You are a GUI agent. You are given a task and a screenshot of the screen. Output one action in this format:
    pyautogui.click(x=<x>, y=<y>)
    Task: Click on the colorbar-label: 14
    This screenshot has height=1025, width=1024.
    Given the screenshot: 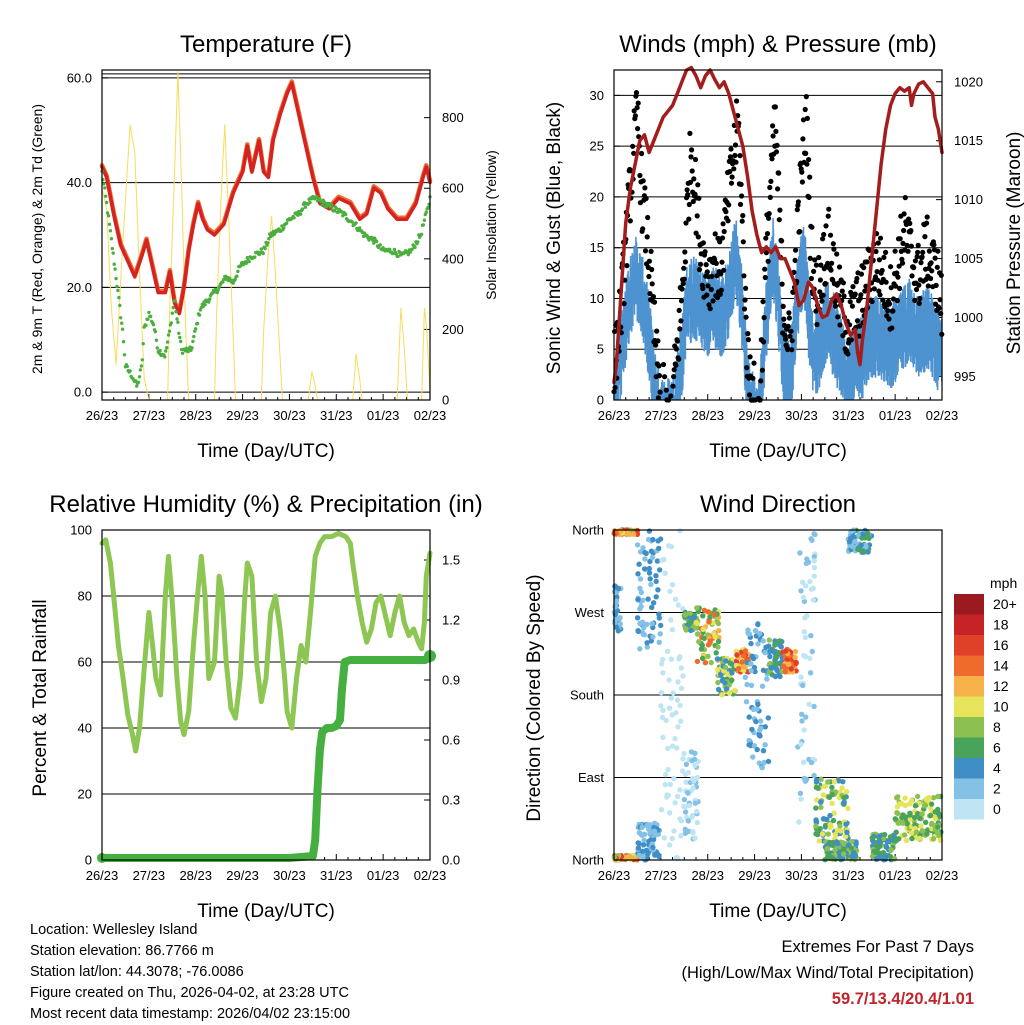 What is the action you would take?
    pyautogui.click(x=1001, y=666)
    